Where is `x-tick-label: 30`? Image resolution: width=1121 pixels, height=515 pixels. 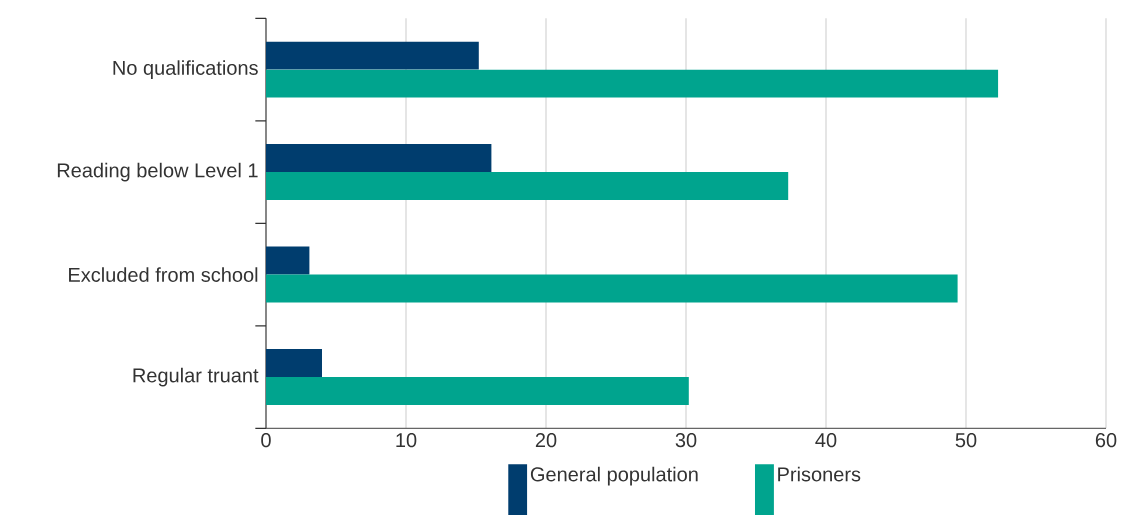
x-tick-label: 30 is located at coordinates (686, 440).